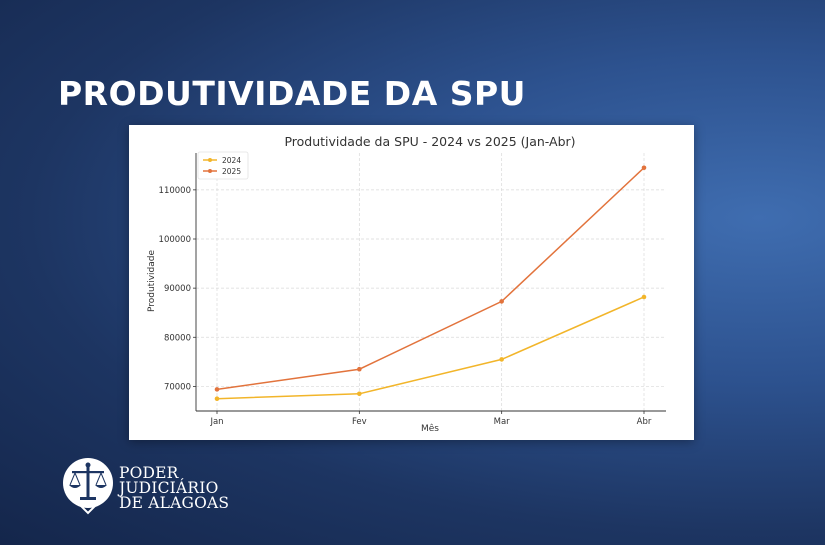  Describe the element at coordinates (210, 160) in the screenshot. I see `legend-marker-2024` at that location.